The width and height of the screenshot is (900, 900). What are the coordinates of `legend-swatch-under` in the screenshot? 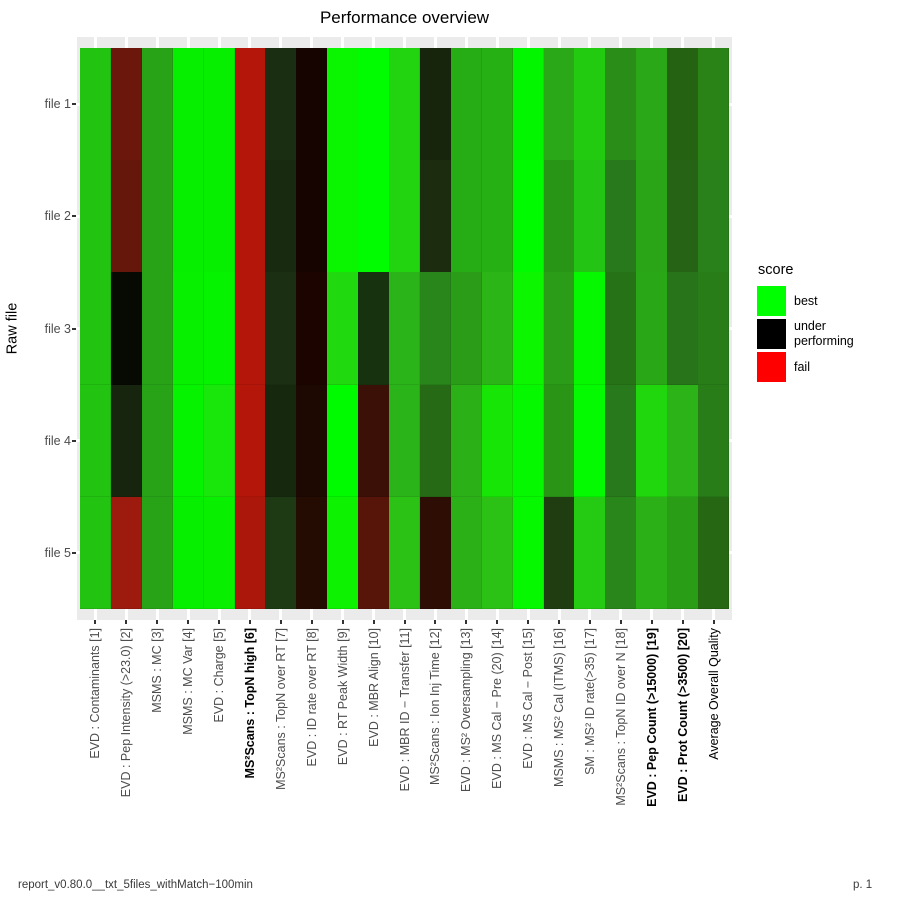 It's located at (771, 334).